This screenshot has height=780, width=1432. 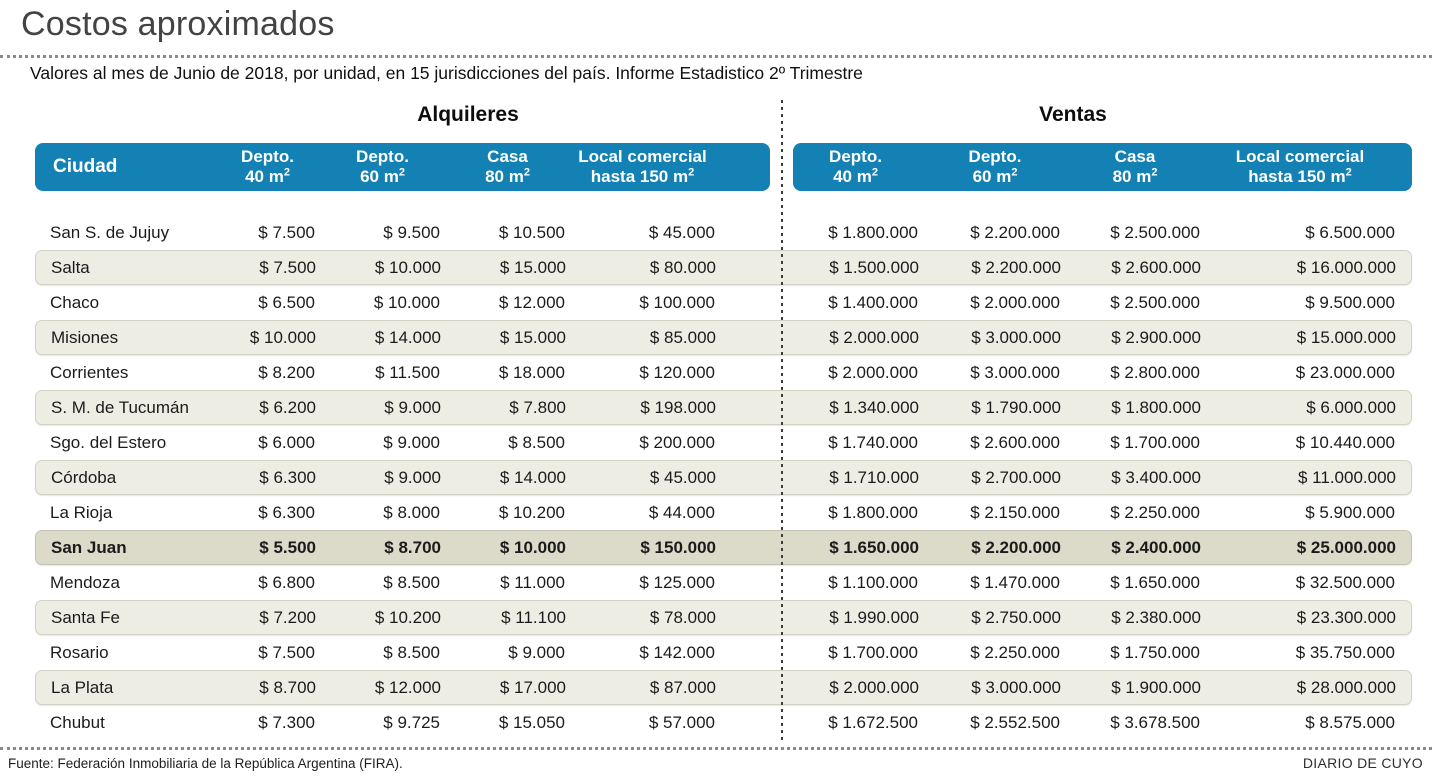 I want to click on price-cell-alquiler-a80: $ 11.000, so click(x=532, y=582).